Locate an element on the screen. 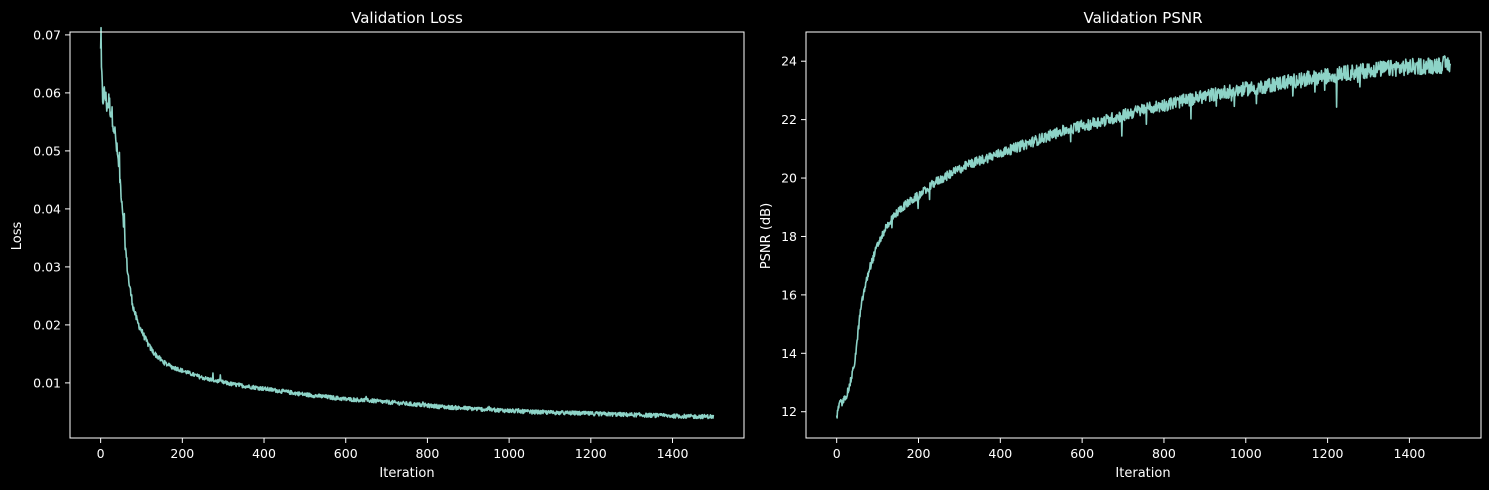  loss-y-tick-label-0: 0.01 is located at coordinates (47, 382).